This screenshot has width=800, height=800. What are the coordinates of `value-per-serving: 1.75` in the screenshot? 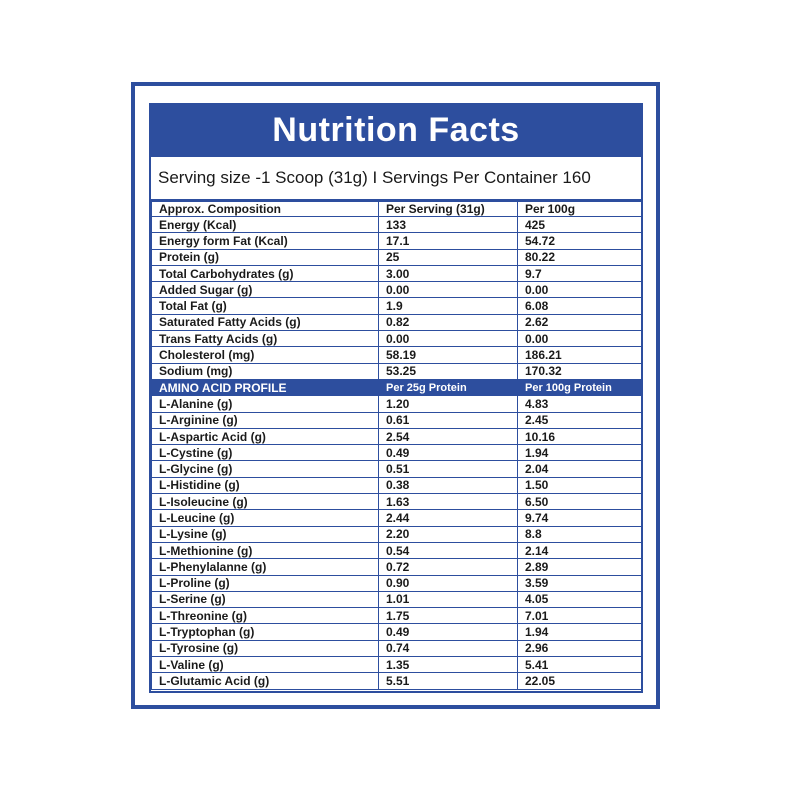 It's located at (448, 616).